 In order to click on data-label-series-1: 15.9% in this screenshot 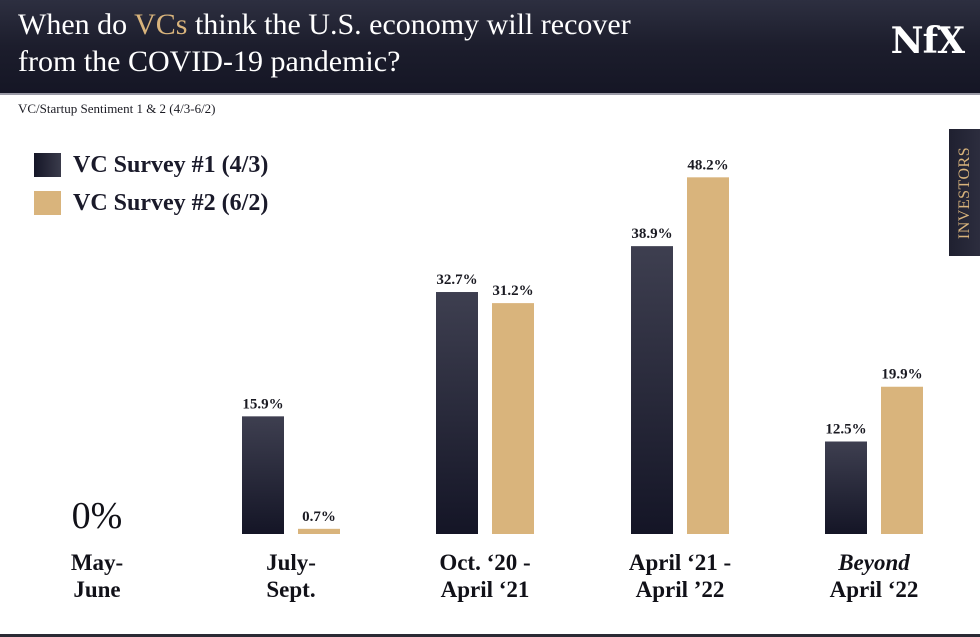, I will do `click(262, 404)`.